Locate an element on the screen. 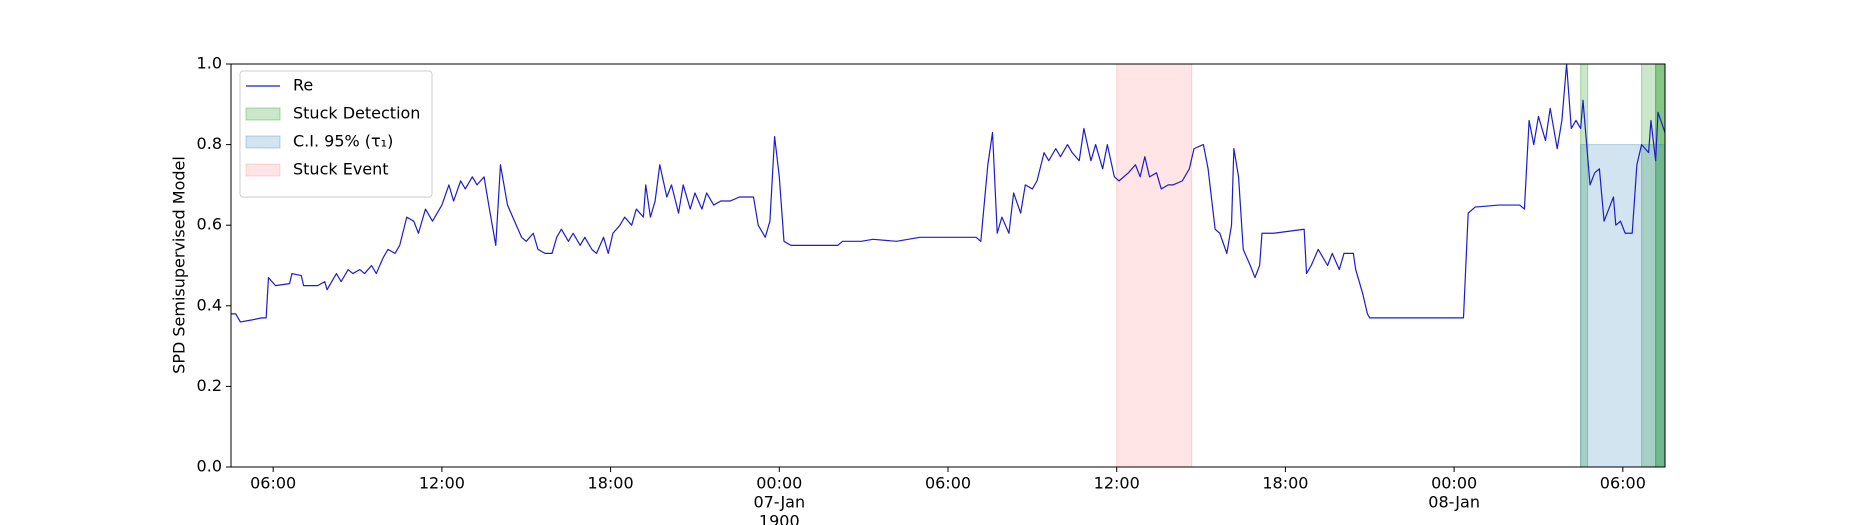  y-tick-label: 0.0 is located at coordinates (209, 466).